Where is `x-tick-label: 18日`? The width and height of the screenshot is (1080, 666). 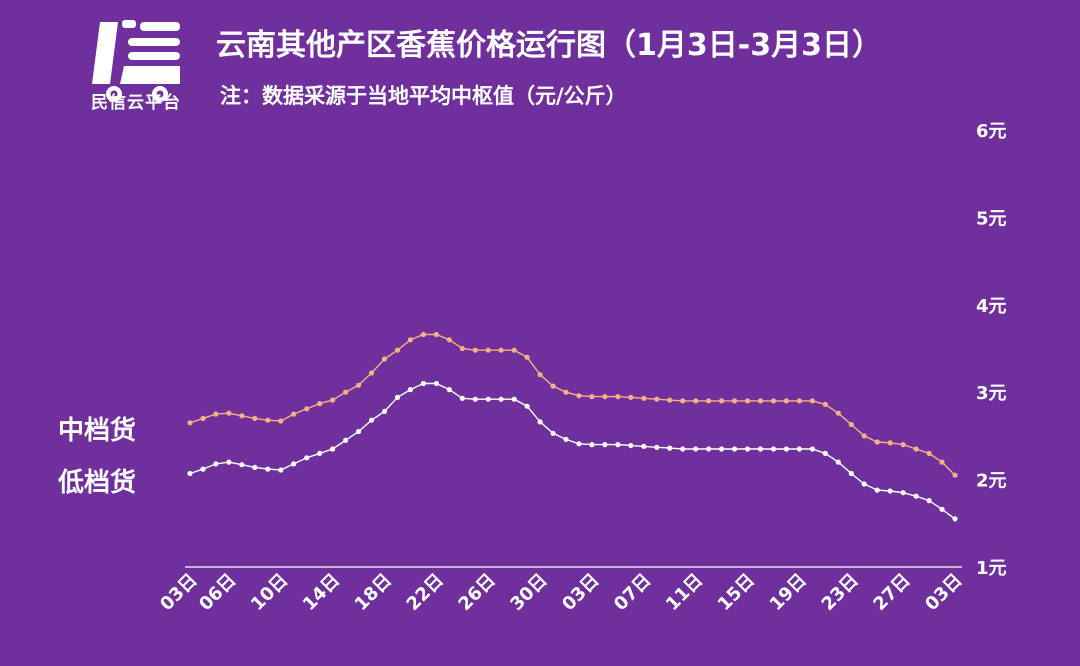 x-tick-label: 18日 is located at coordinates (373, 592).